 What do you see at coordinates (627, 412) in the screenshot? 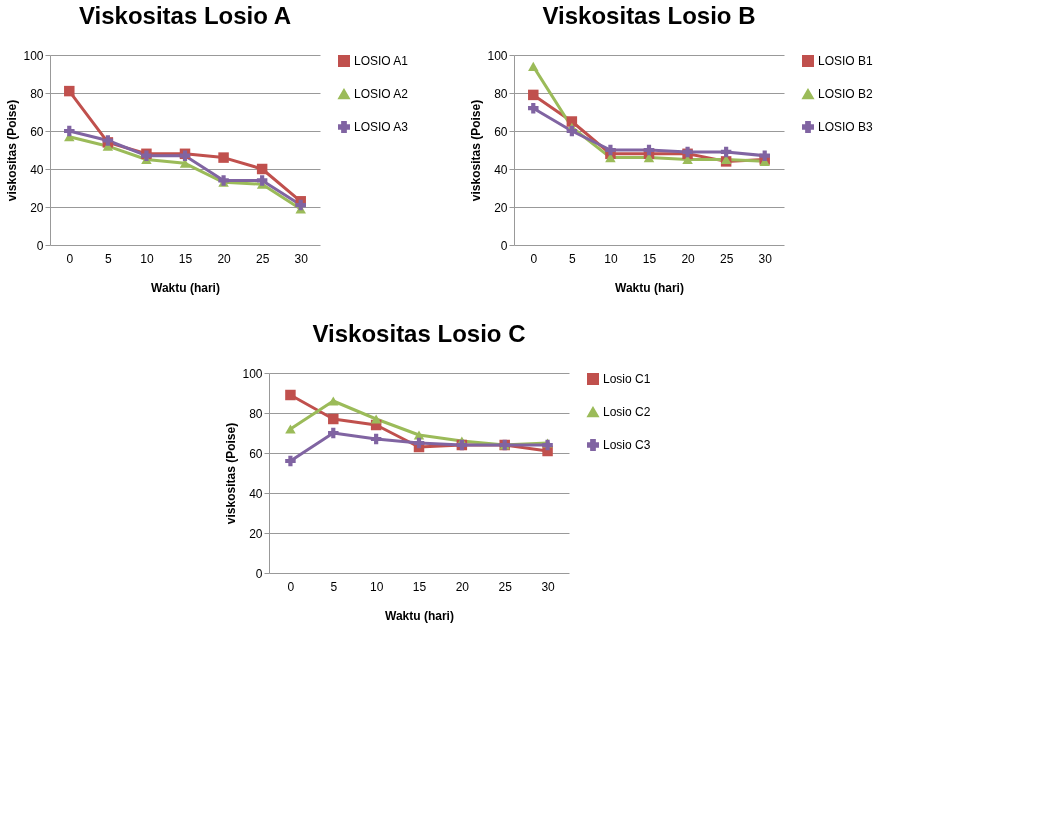
I see `legend-label: Losio C2` at bounding box center [627, 412].